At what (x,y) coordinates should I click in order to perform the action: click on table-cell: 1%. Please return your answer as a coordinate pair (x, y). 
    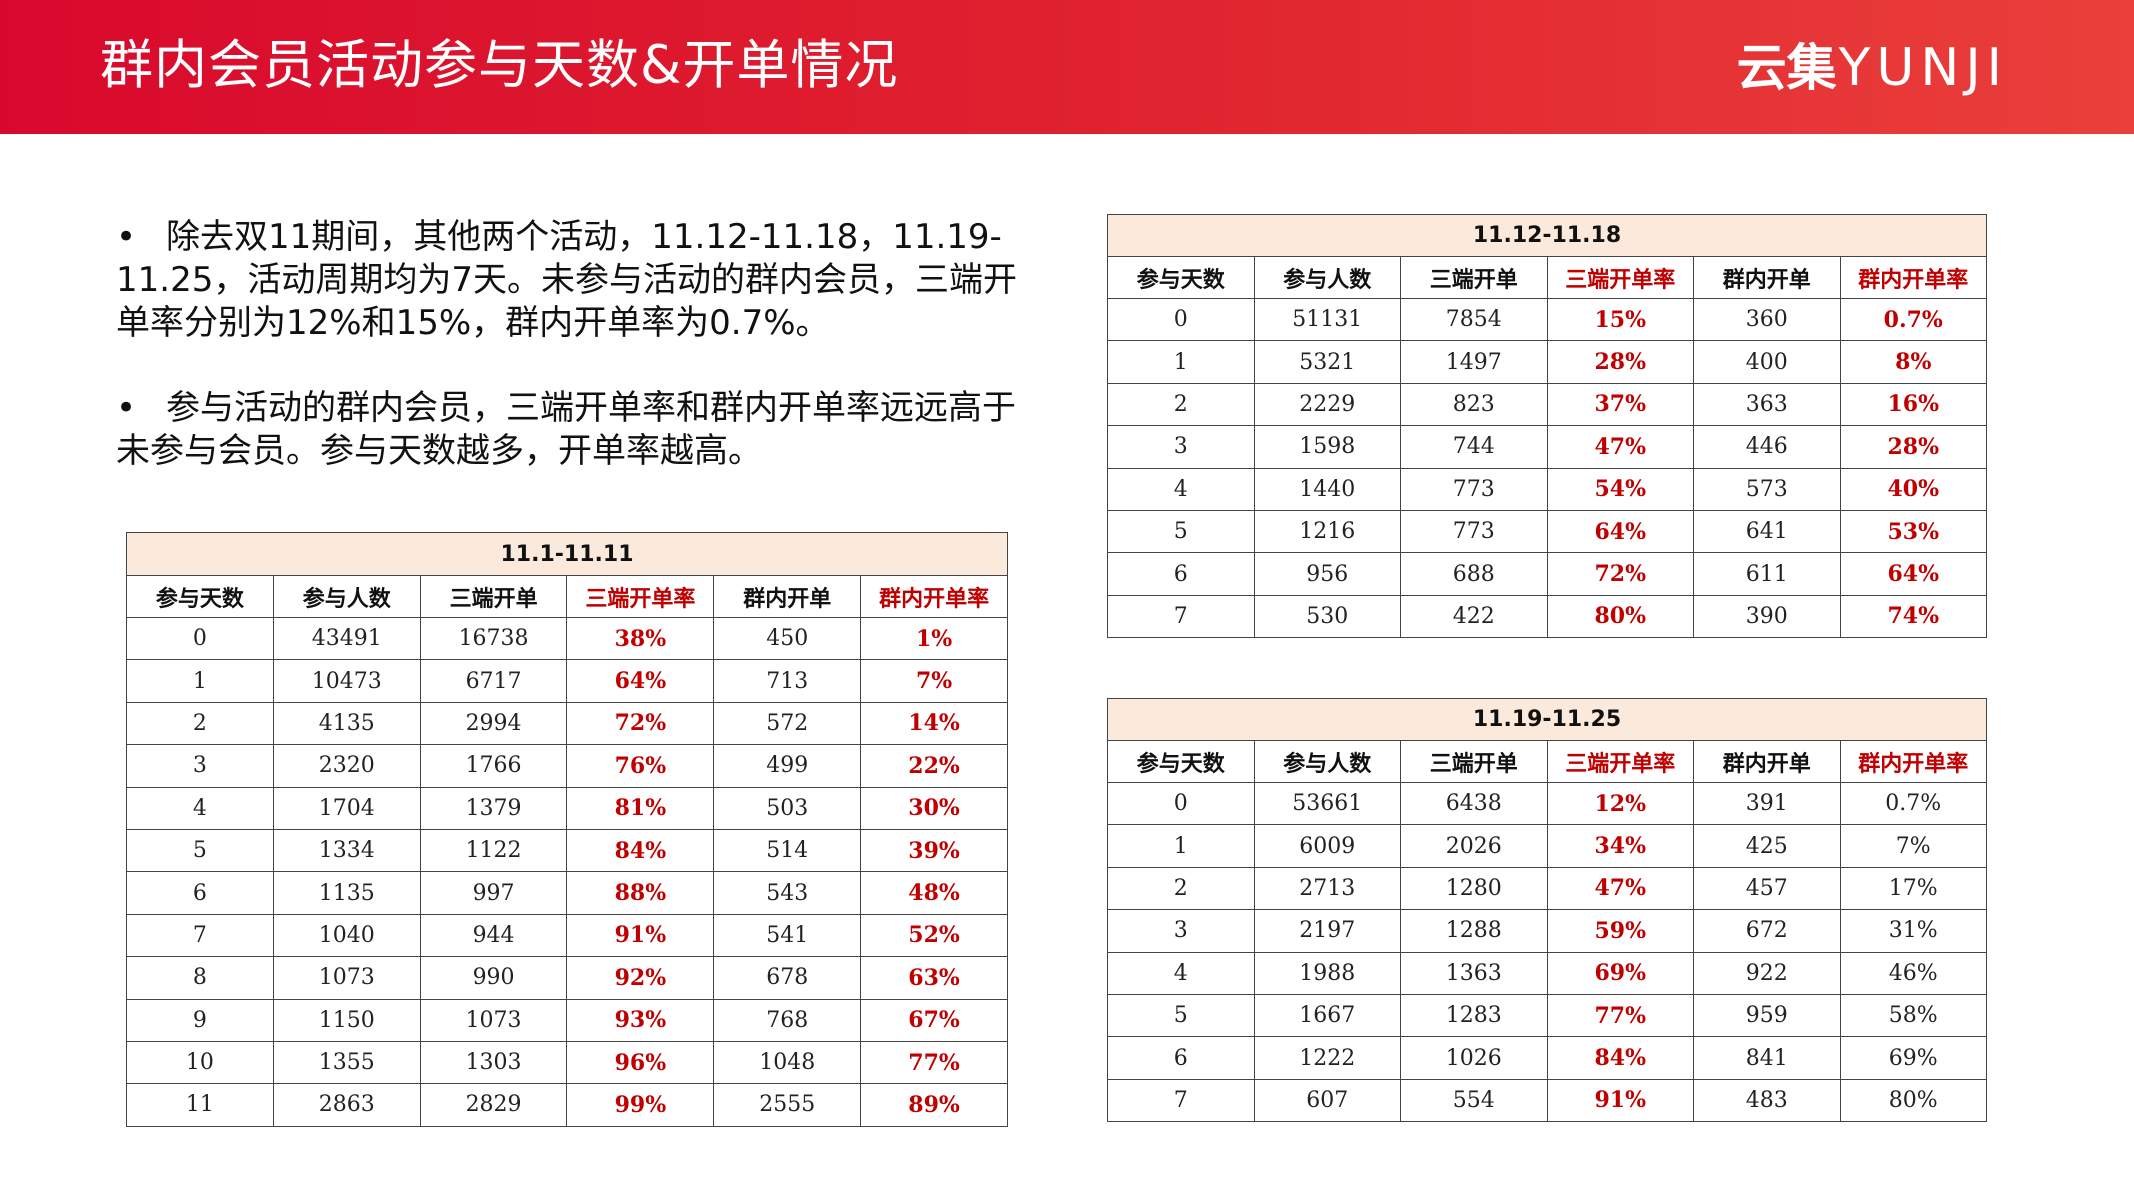
    Looking at the image, I should click on (934, 638).